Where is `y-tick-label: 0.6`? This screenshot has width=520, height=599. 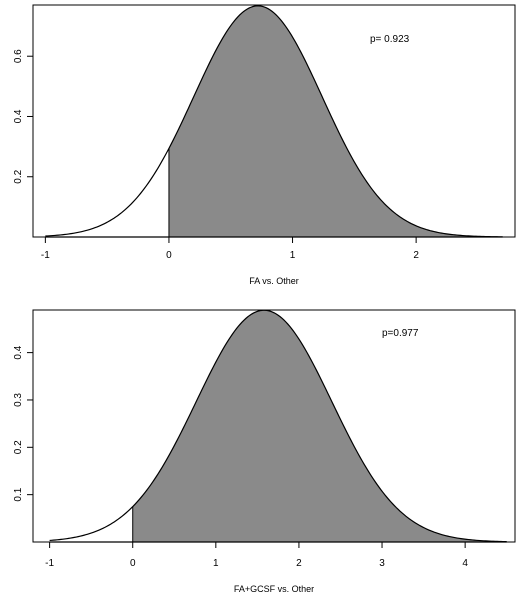 y-tick-label: 0.6 is located at coordinates (18, 56).